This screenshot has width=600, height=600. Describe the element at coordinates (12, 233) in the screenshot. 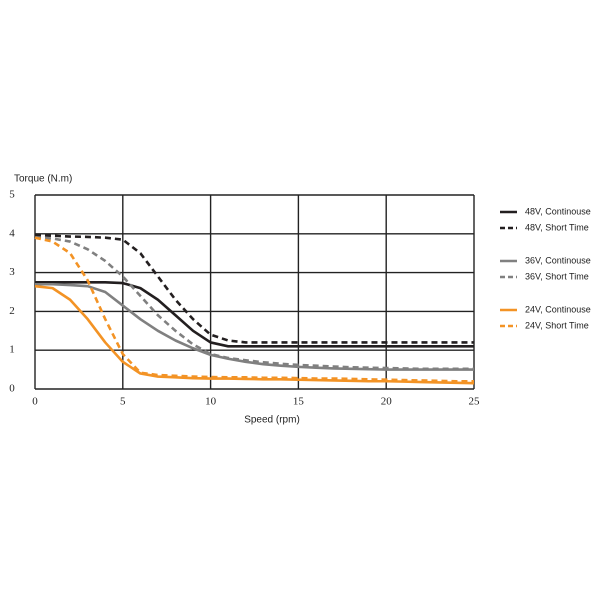

I see `y-tick-label: 4` at that location.